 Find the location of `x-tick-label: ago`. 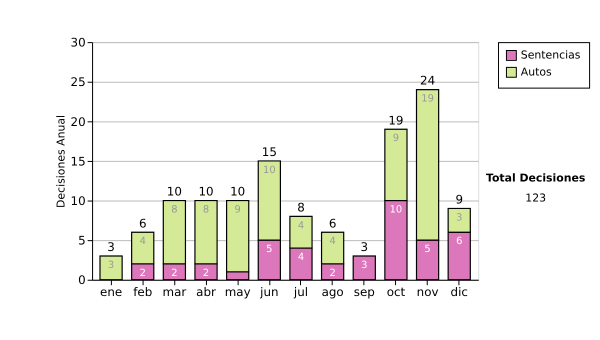

x-tick-label: ago is located at coordinates (333, 292).